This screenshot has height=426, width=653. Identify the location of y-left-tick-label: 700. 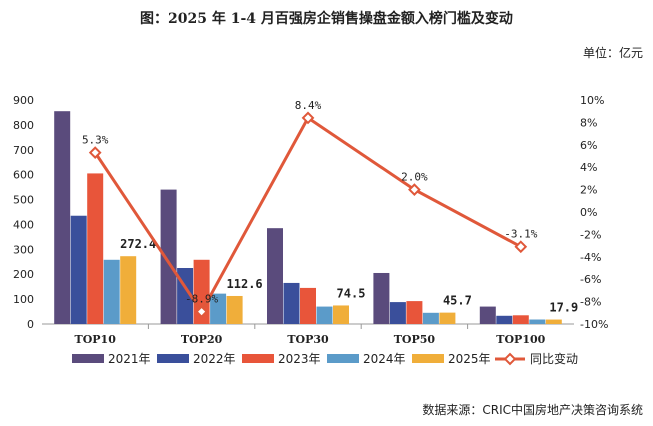
(23, 150).